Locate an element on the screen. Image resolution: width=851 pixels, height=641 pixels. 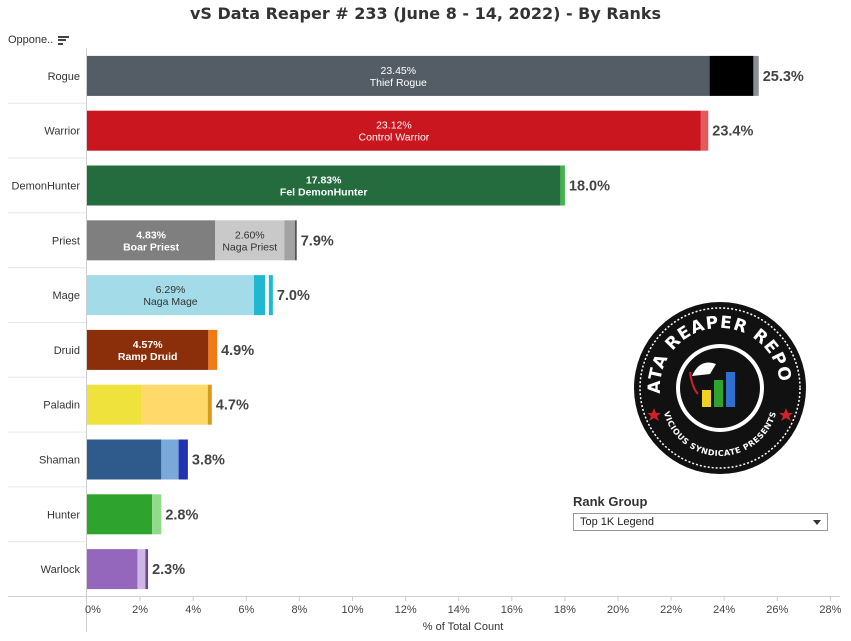
category-label: DemonHunter is located at coordinates (46, 187).